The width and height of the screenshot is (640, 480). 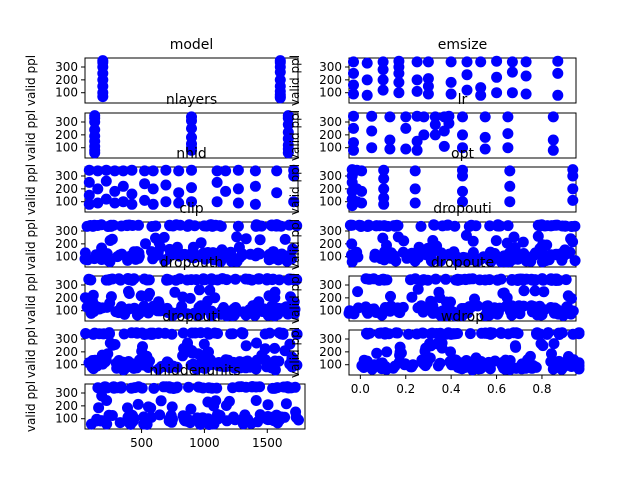 What do you see at coordinates (204, 443) in the screenshot?
I see `x-tick-label: 1000` at bounding box center [204, 443].